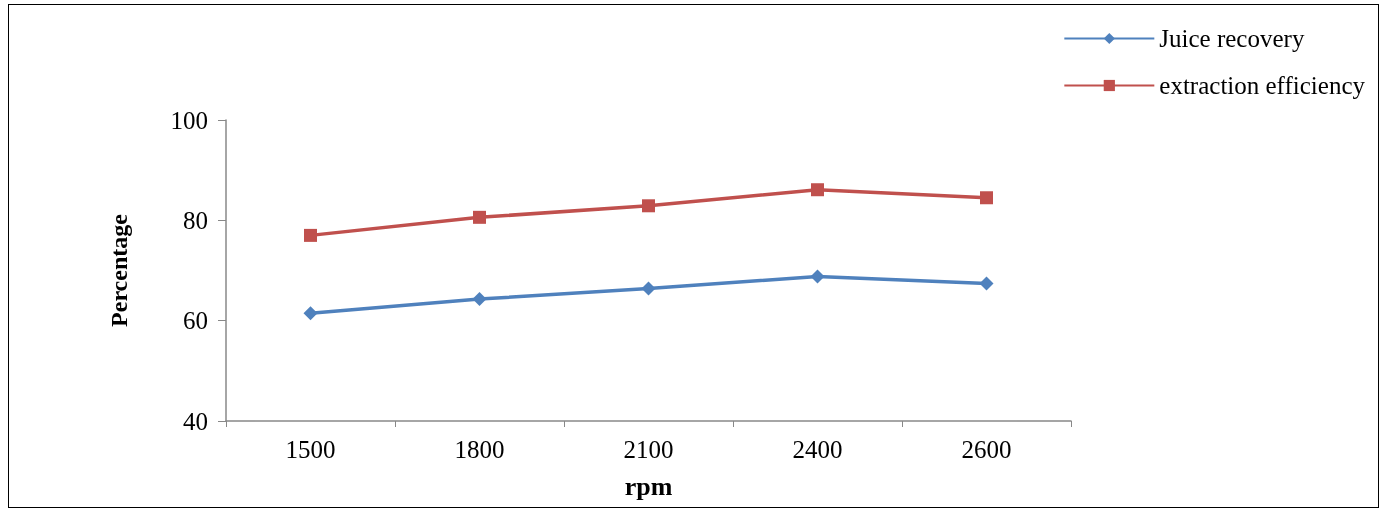  Describe the element at coordinates (195, 321) in the screenshot. I see `y-tick-label: 60` at that location.